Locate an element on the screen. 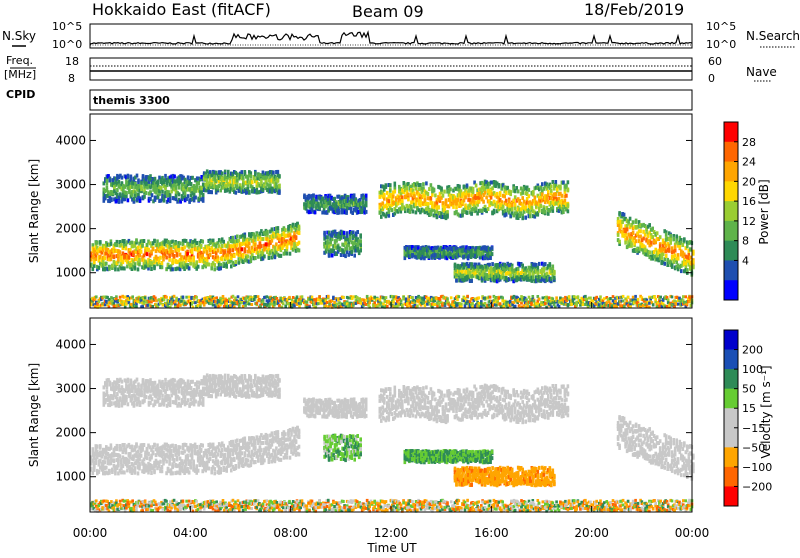 This screenshot has width=800, height=558. colorbar-tick-label: 24 is located at coordinates (749, 162).